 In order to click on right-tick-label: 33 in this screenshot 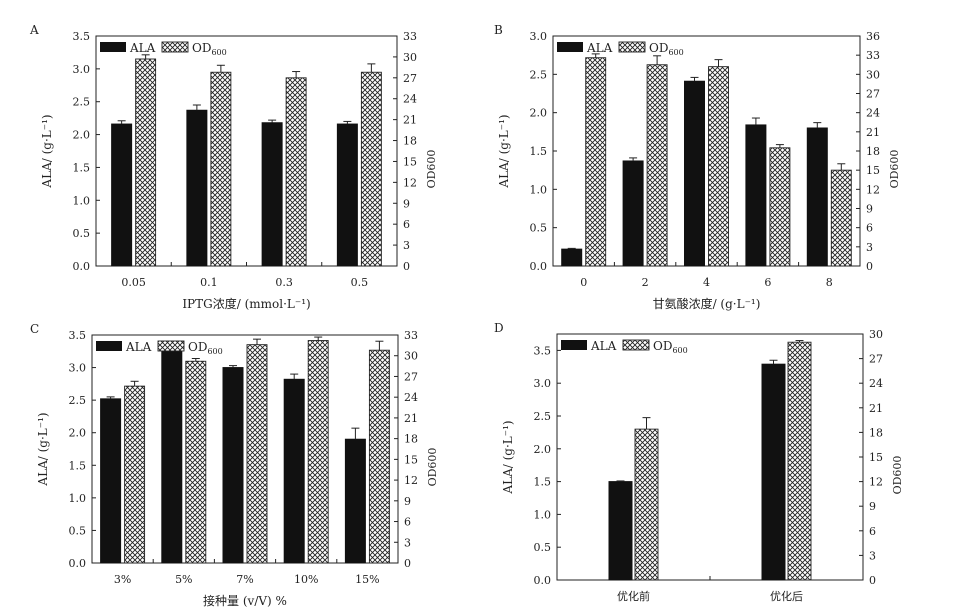, I will do `click(411, 335)`.